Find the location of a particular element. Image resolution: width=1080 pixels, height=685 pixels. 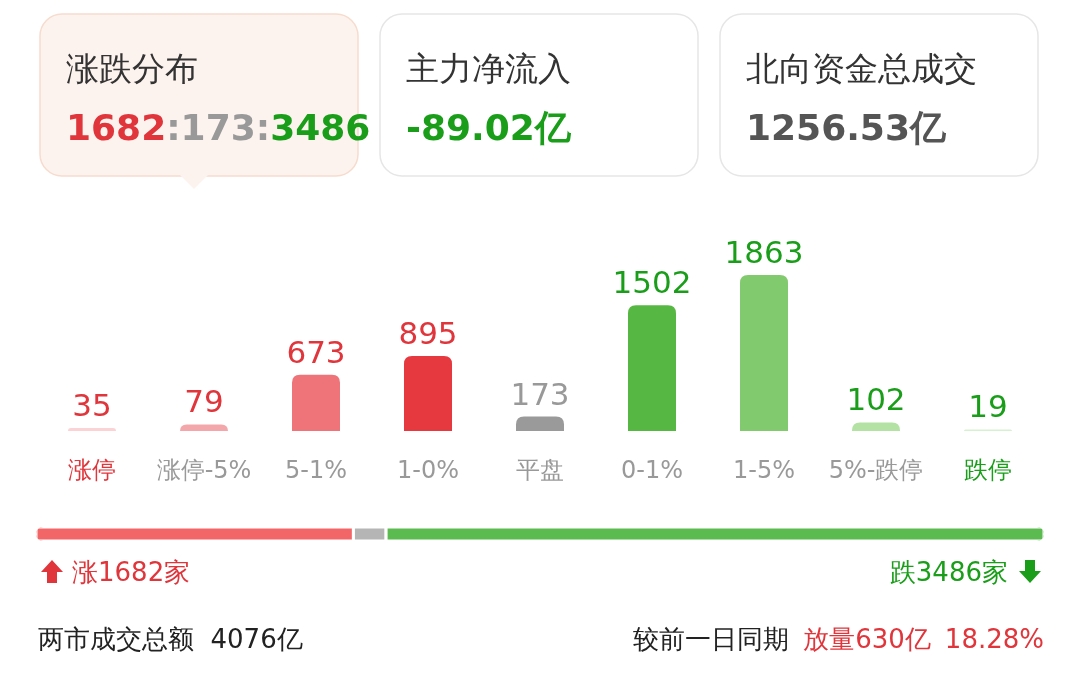

text: 北向资金总成交 is located at coordinates (861, 68).